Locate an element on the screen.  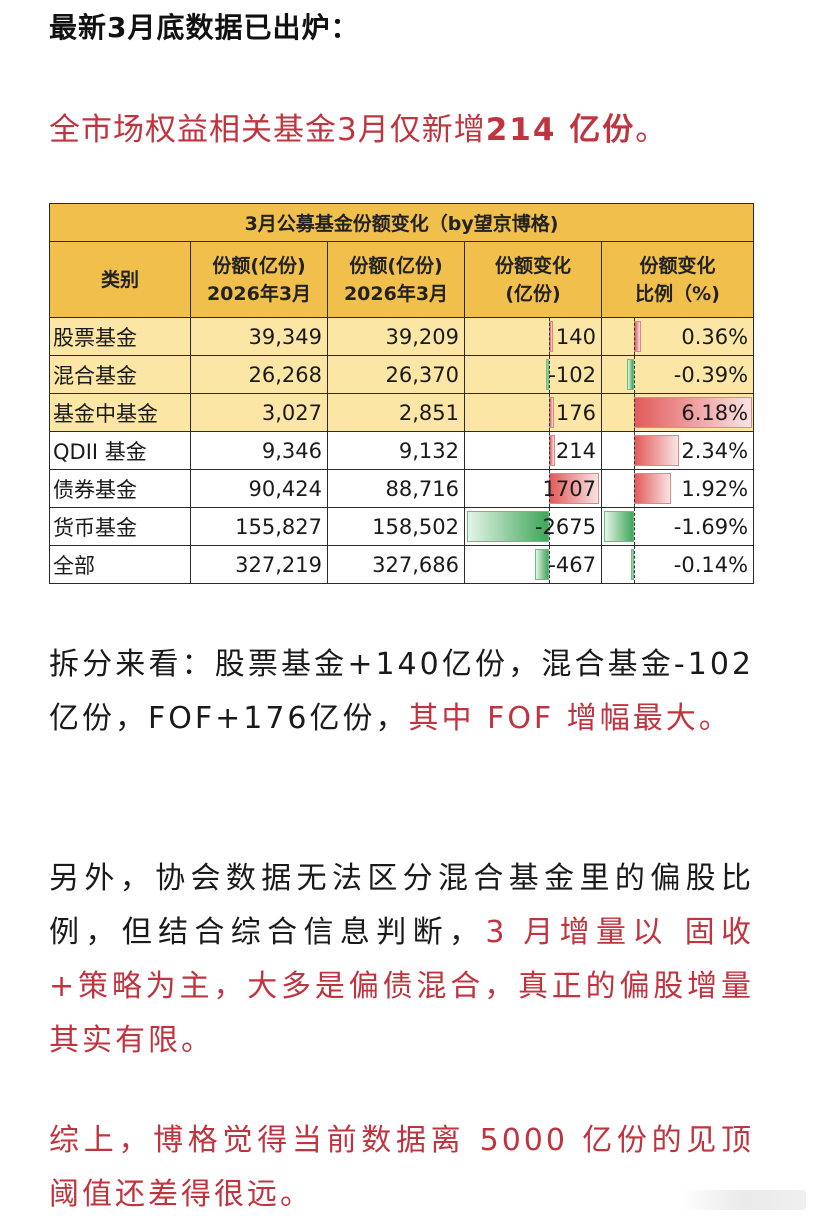
cell-change: -2675 is located at coordinates (533, 526).